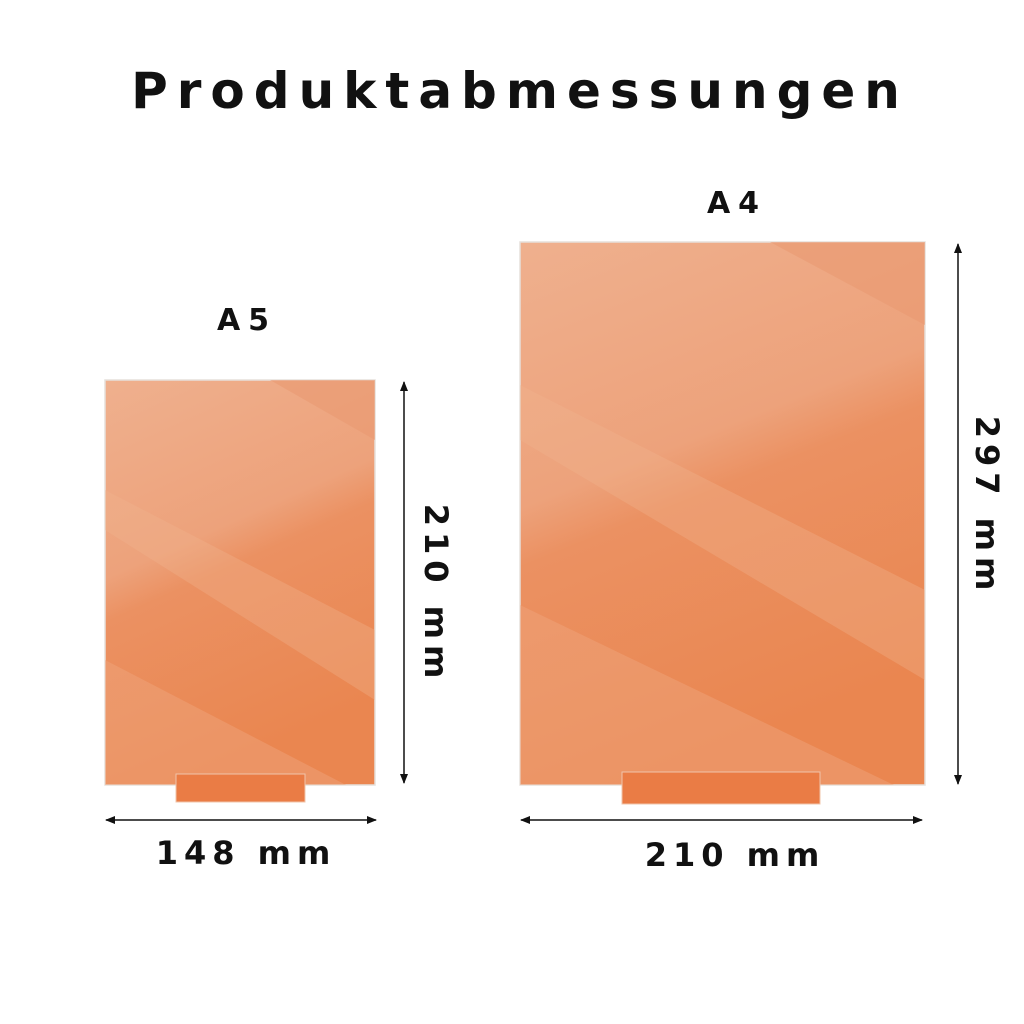  What do you see at coordinates (436, 594) in the screenshot?
I see `a5-height-label: 210 mm` at bounding box center [436, 594].